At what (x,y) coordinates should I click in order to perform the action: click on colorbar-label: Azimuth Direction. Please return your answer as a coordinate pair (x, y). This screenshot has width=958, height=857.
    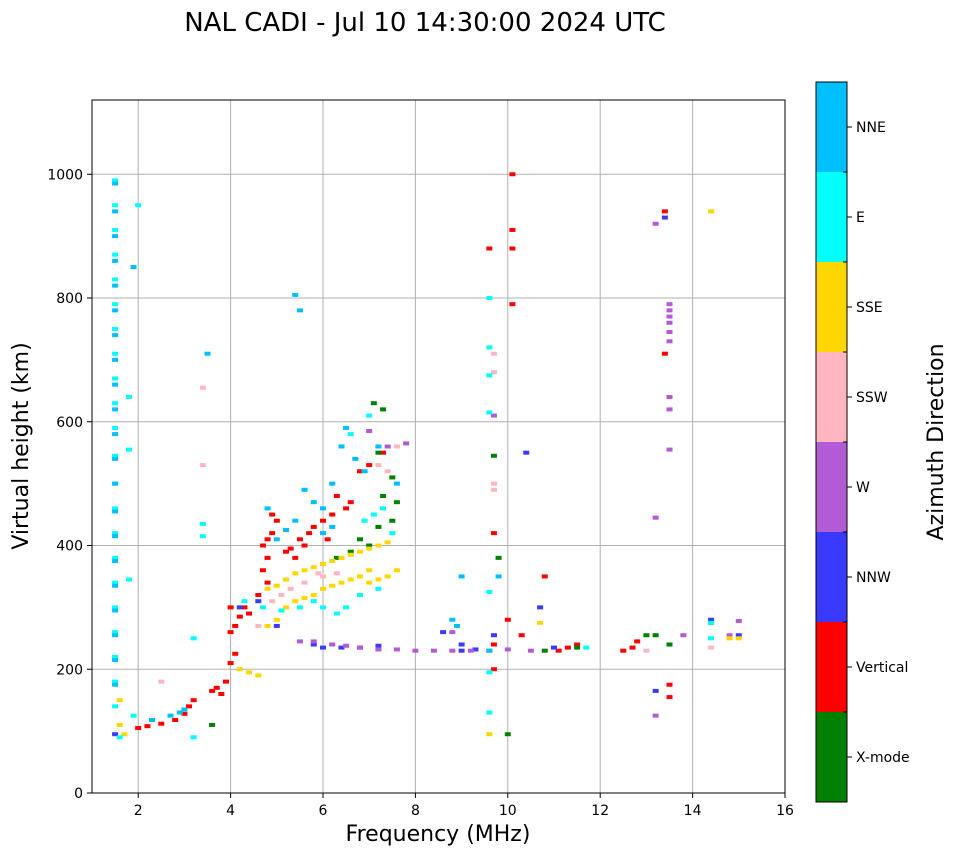
    Looking at the image, I should click on (936, 441).